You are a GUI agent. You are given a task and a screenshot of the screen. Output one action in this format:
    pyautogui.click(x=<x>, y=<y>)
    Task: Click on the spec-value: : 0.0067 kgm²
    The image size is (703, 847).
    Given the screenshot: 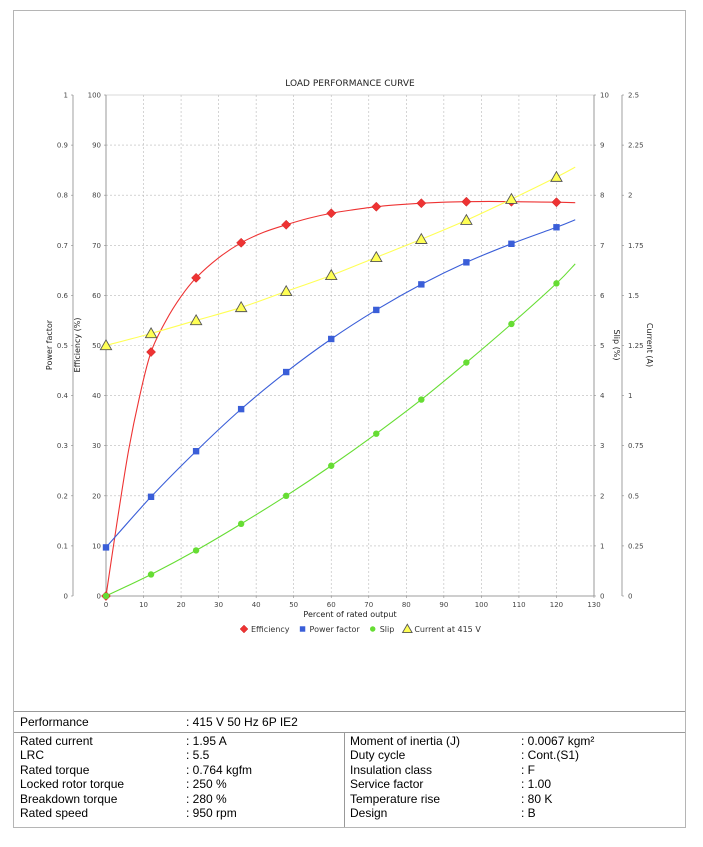 What is the action you would take?
    pyautogui.click(x=558, y=741)
    